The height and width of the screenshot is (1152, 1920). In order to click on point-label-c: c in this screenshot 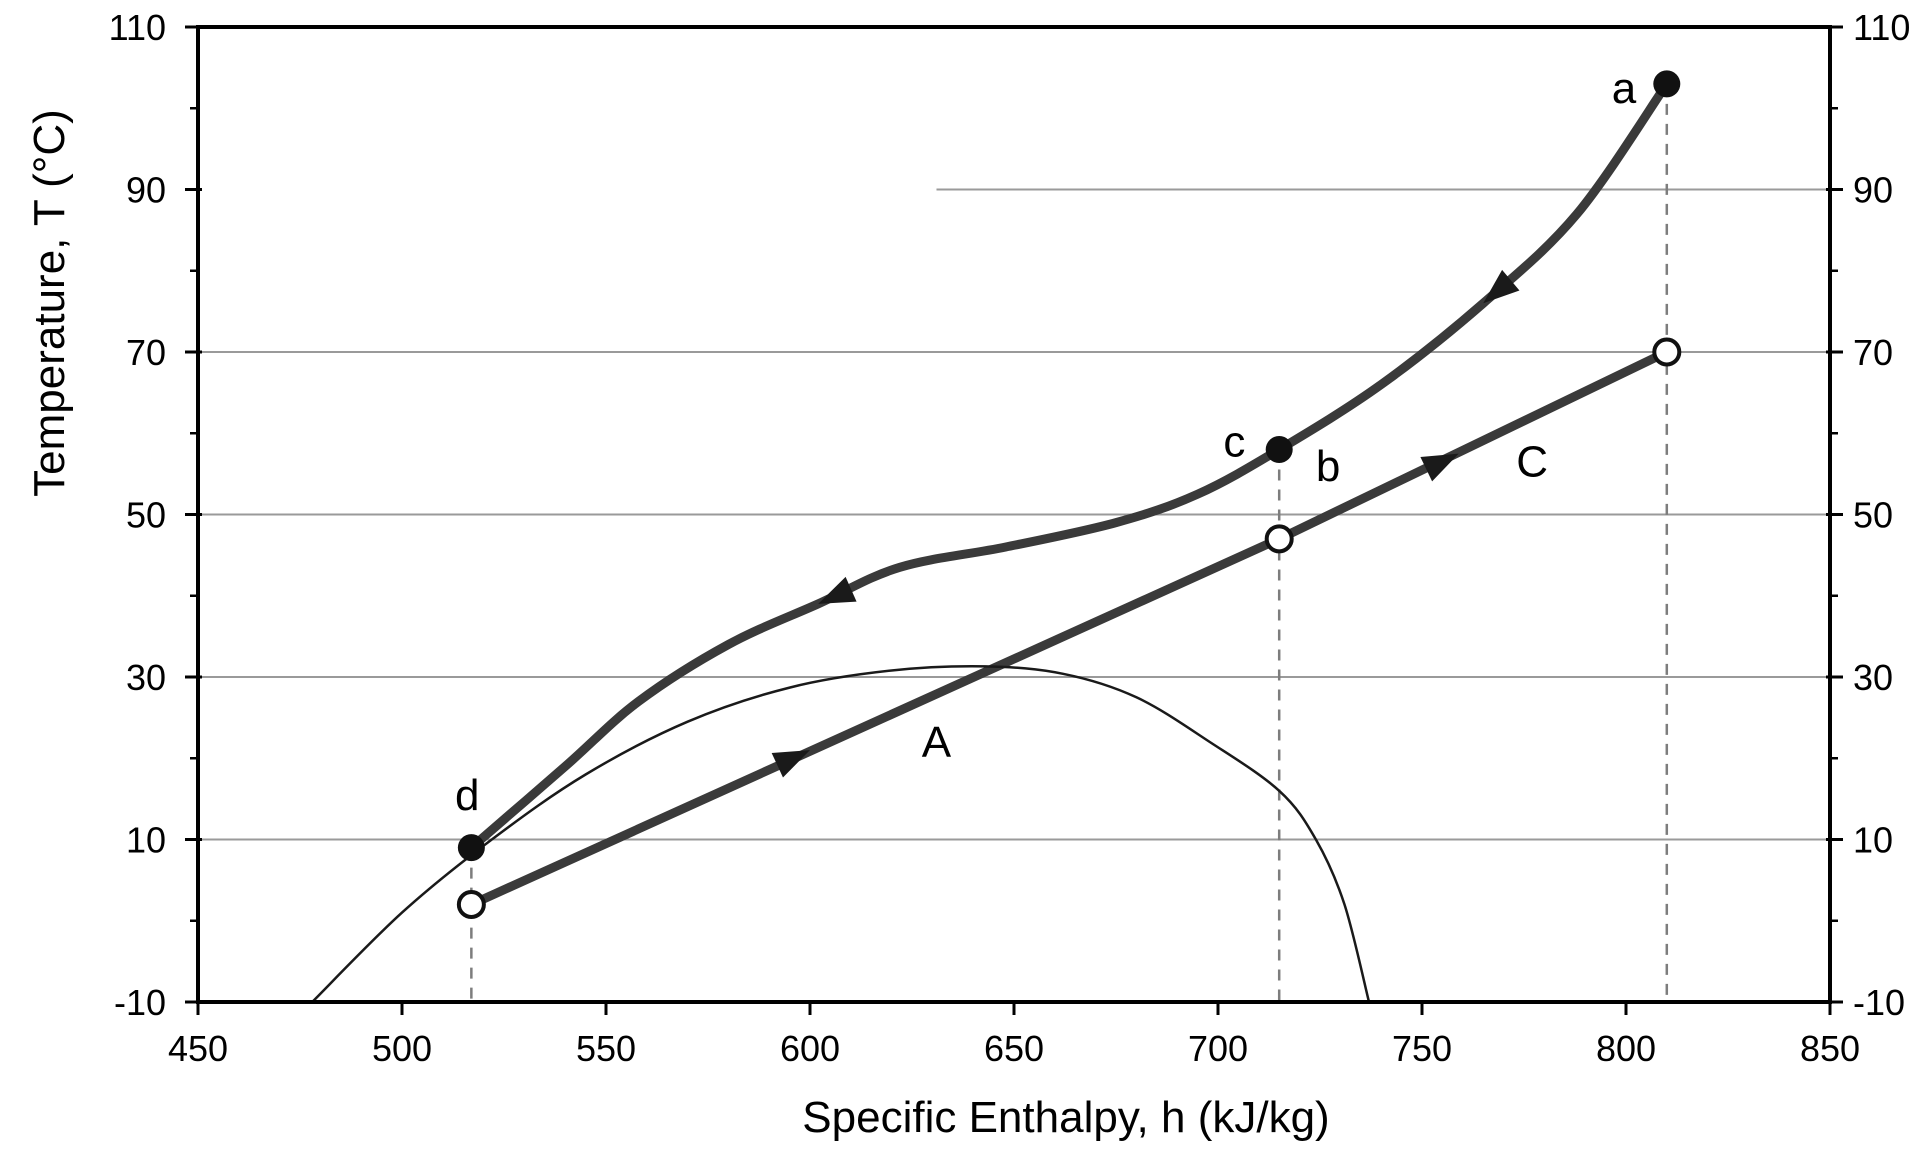, I will do `click(1234, 441)`.